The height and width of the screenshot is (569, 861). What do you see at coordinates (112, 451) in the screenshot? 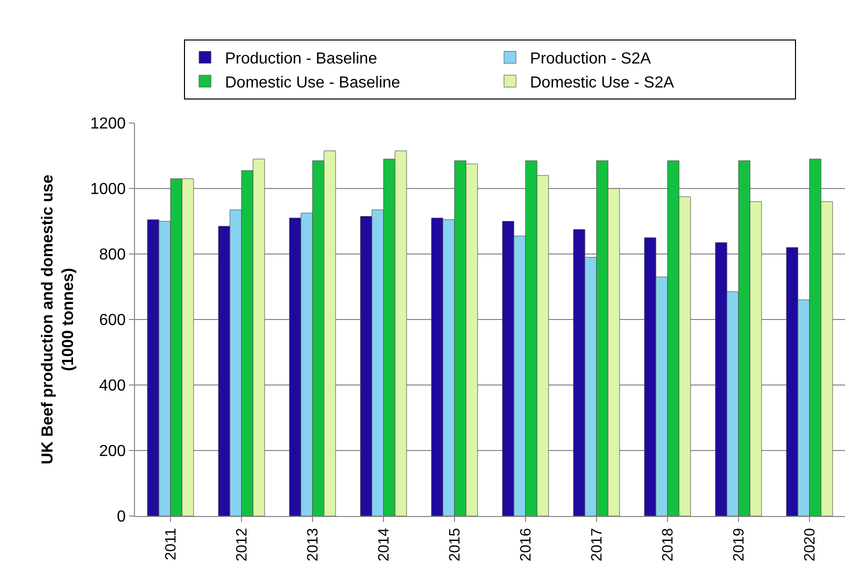
I see `y-tick-label: 200` at bounding box center [112, 451].